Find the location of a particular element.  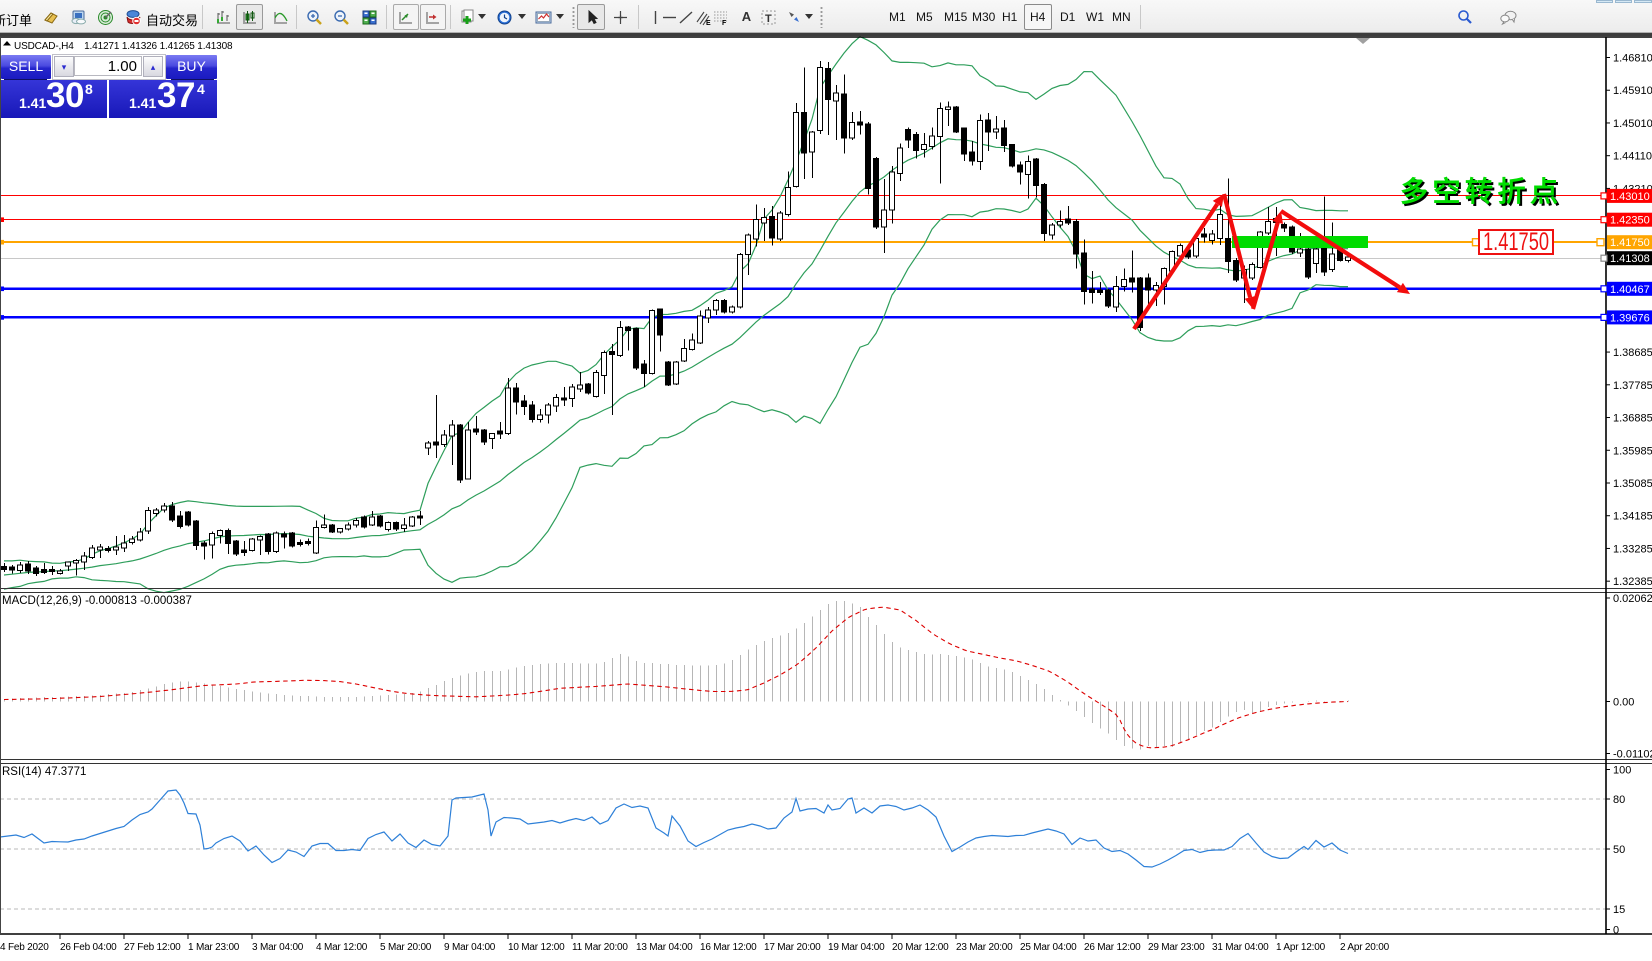

svg-text: 50 is located at coordinates (1619, 850).